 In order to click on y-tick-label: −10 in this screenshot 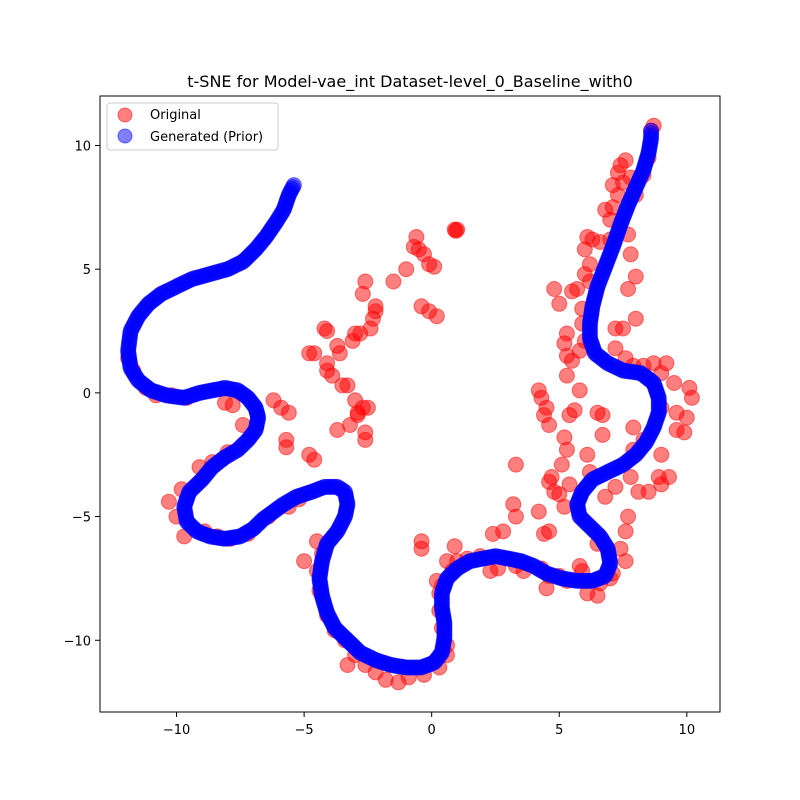, I will do `click(77, 641)`.